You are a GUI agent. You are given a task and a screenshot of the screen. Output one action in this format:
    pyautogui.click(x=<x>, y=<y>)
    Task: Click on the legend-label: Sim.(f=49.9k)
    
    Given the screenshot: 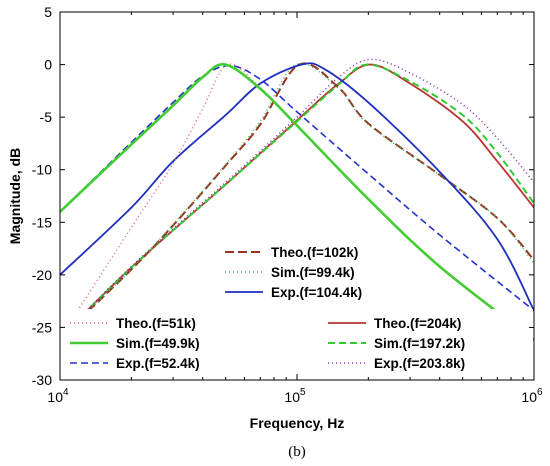 What is the action you would take?
    pyautogui.click(x=158, y=343)
    